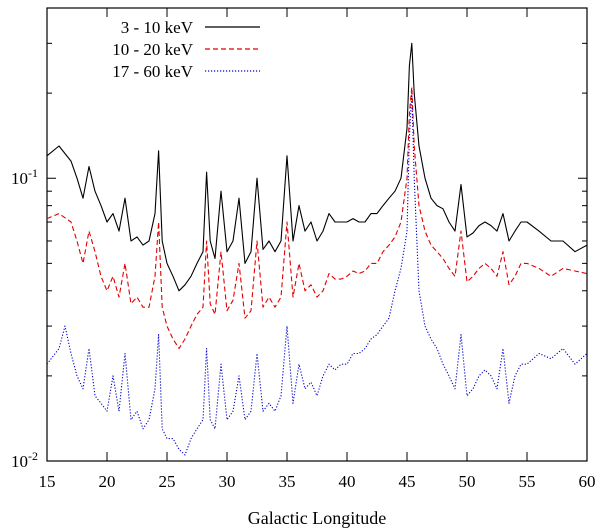 The image size is (600, 531). I want to click on legend: 3 - 10 keV 10 - 20 keV 17 - 60 keV, so click(186, 49).